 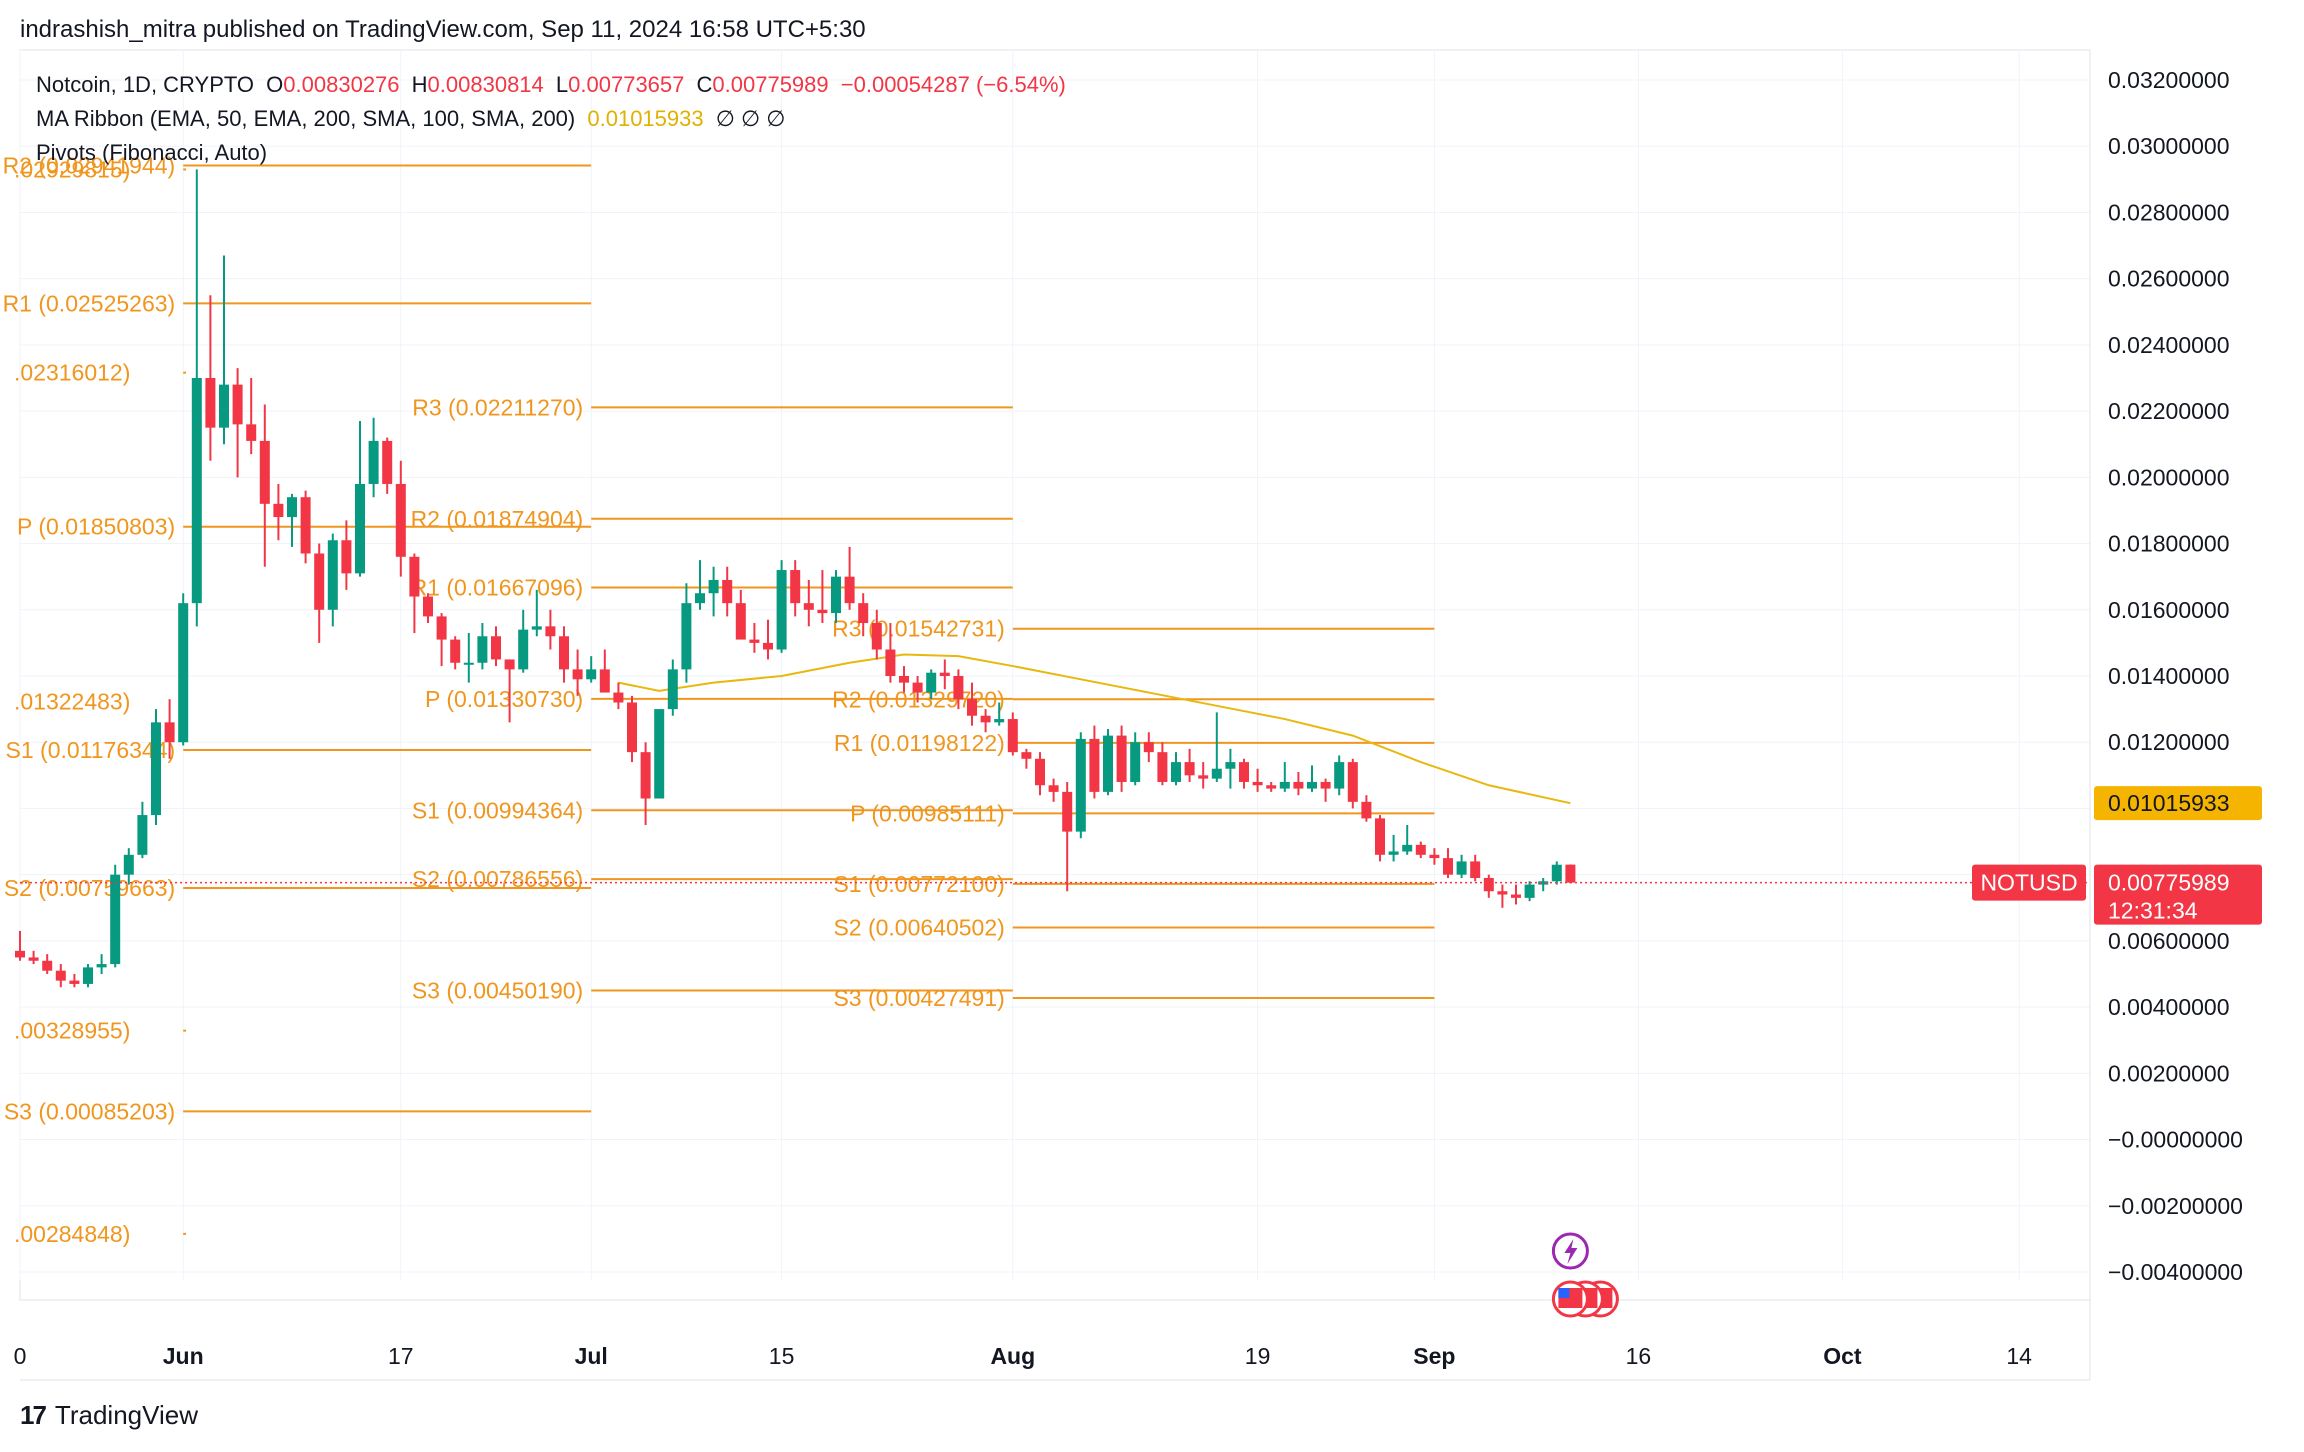 What do you see at coordinates (72, 169) in the screenshot?
I see `pivot-label: .02929815)` at bounding box center [72, 169].